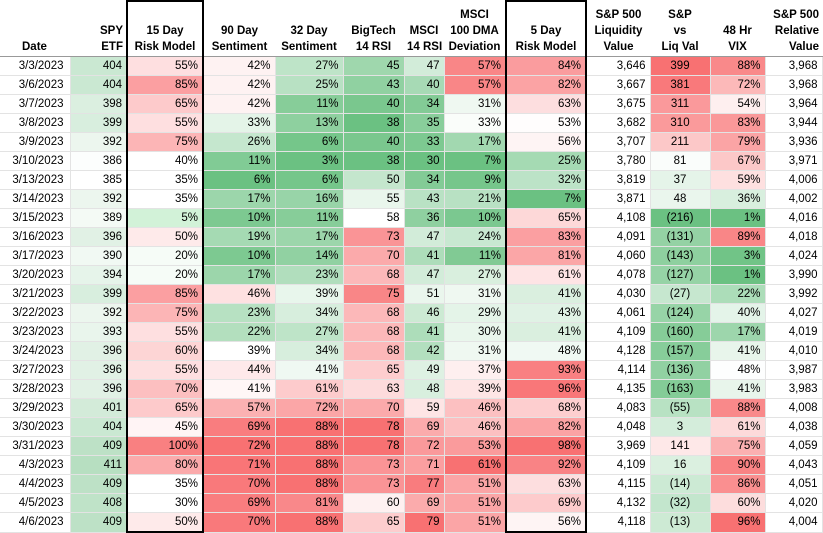 This screenshot has width=823, height=533. I want to click on cell-msci100: 51%, so click(475, 484).